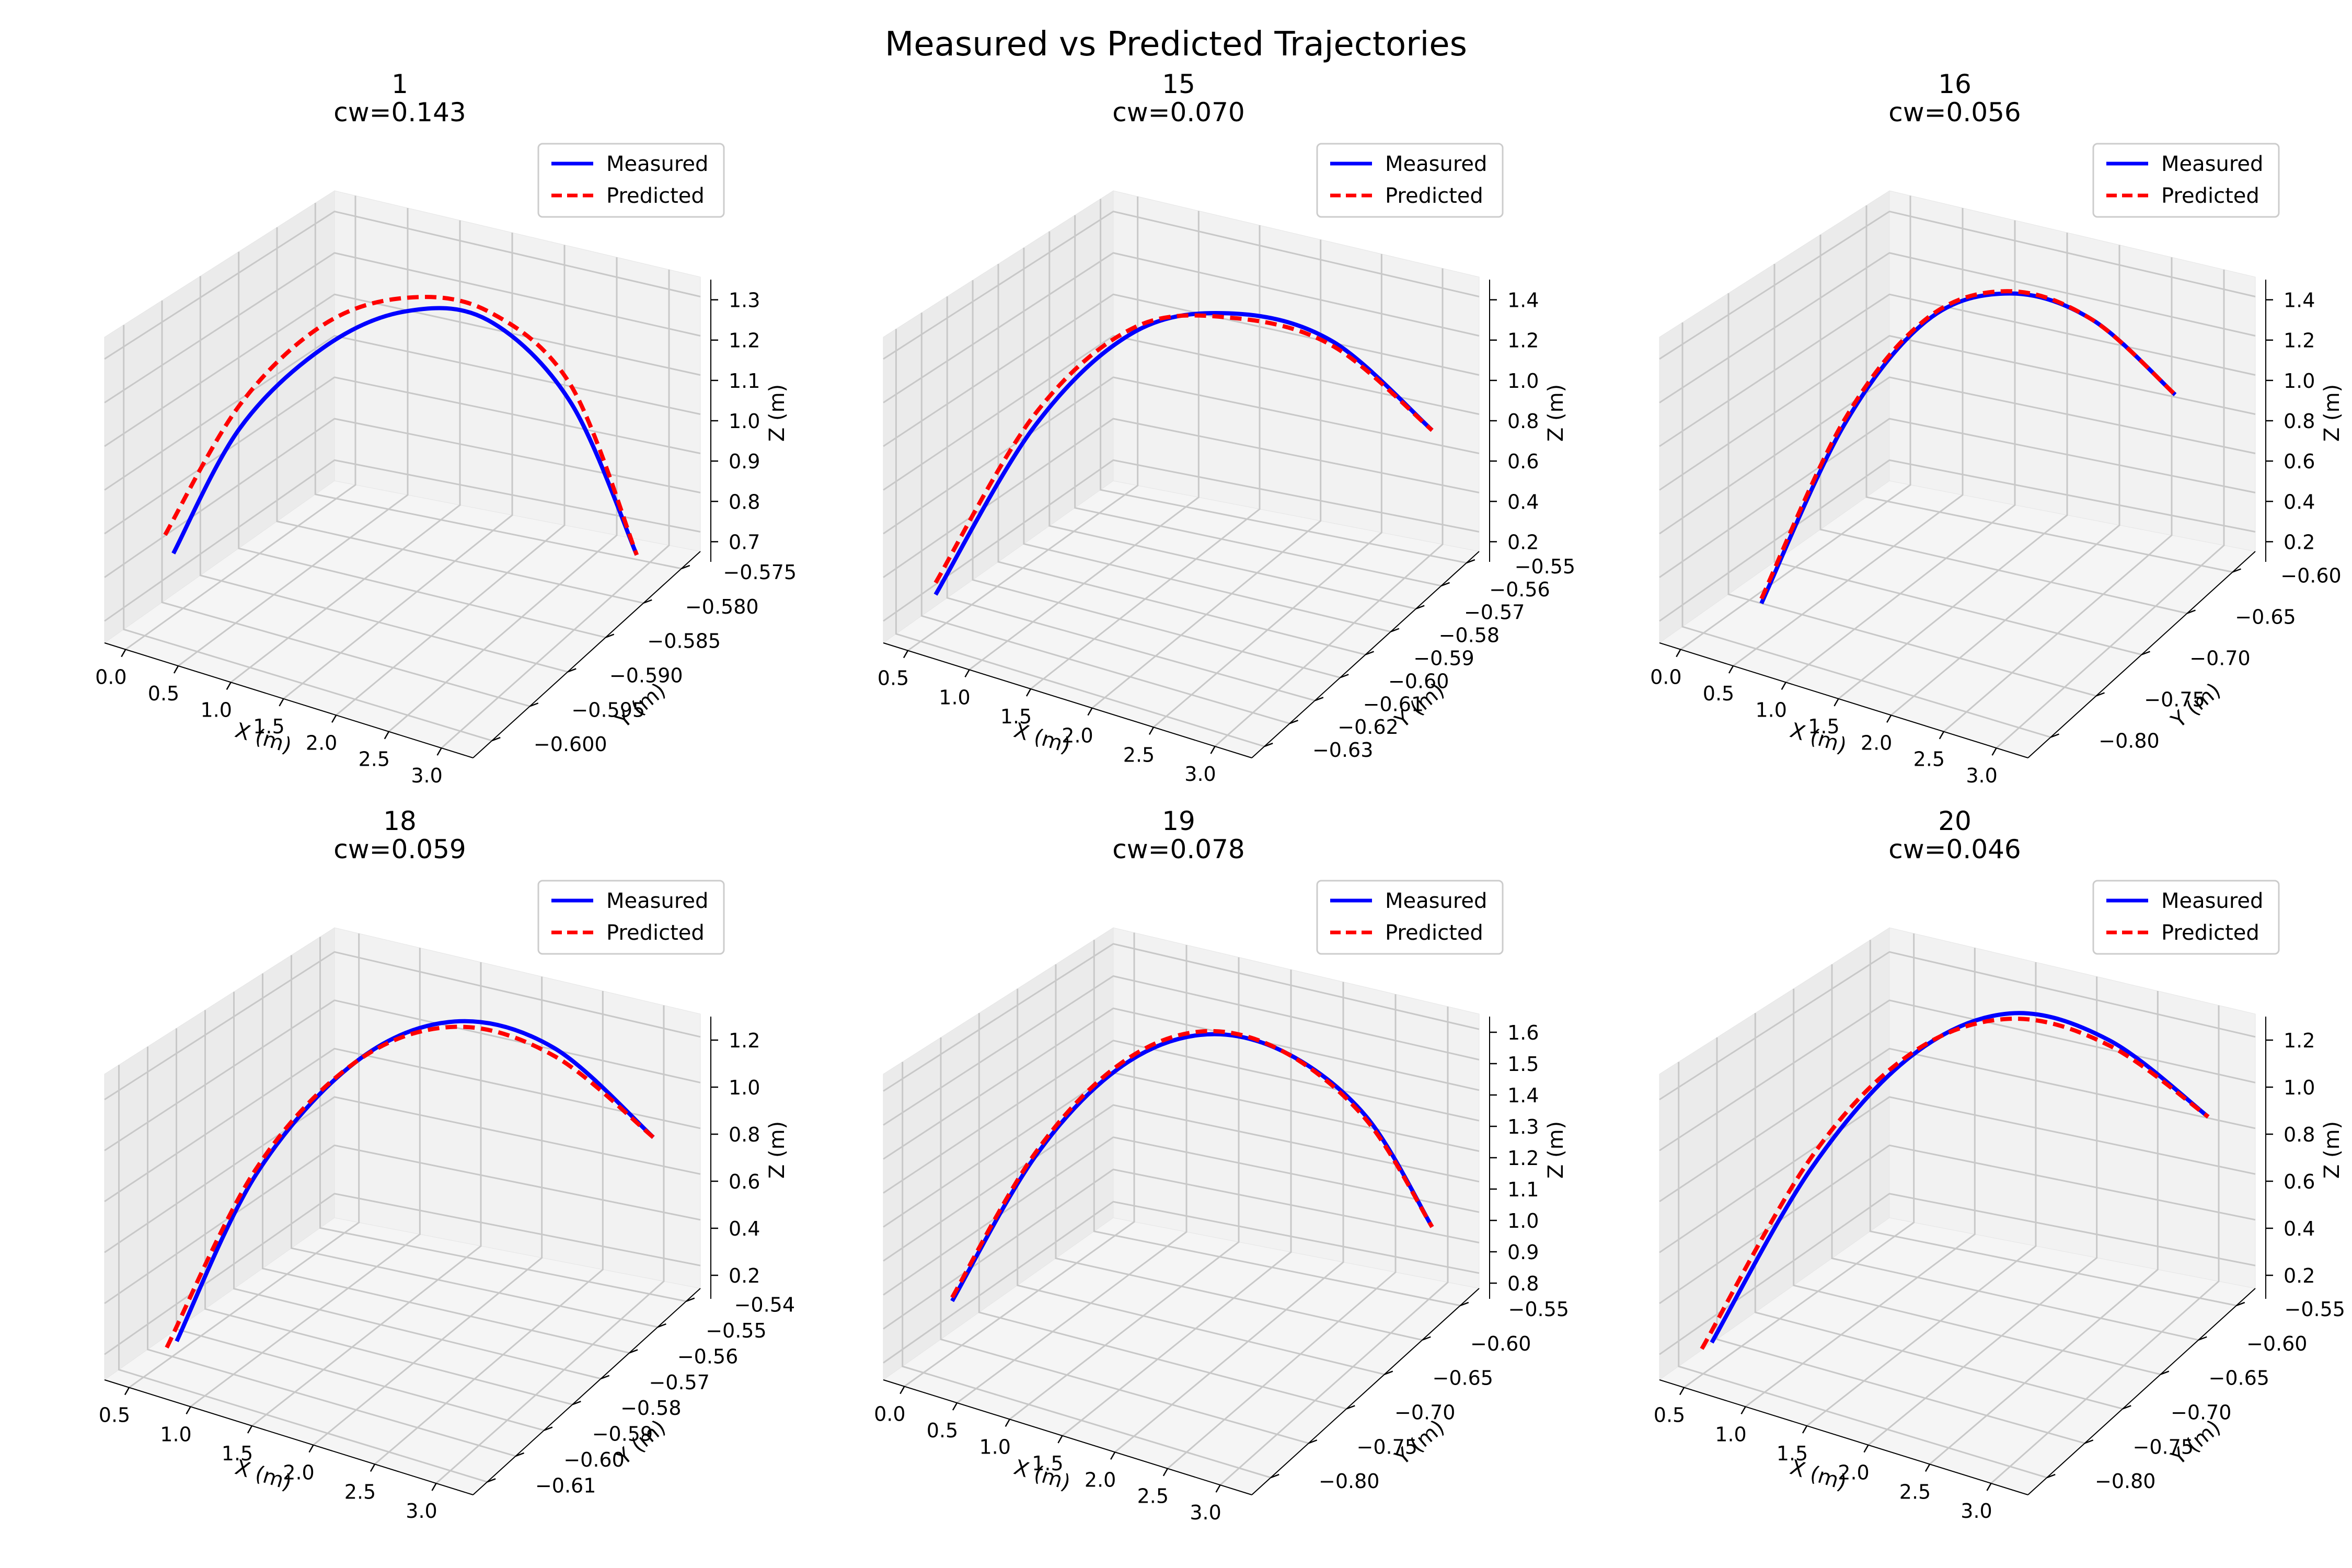 This screenshot has width=2352, height=1568. I want to click on subplot-title: 20, so click(1954, 821).